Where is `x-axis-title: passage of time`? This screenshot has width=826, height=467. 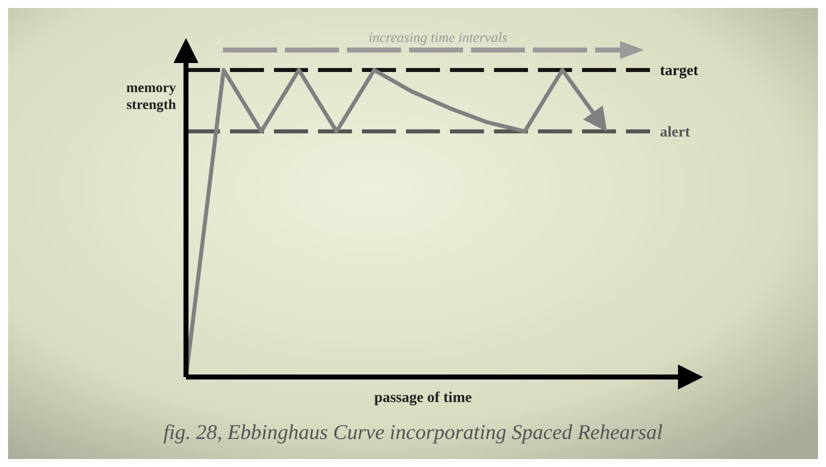
x-axis-title: passage of time is located at coordinates (423, 398).